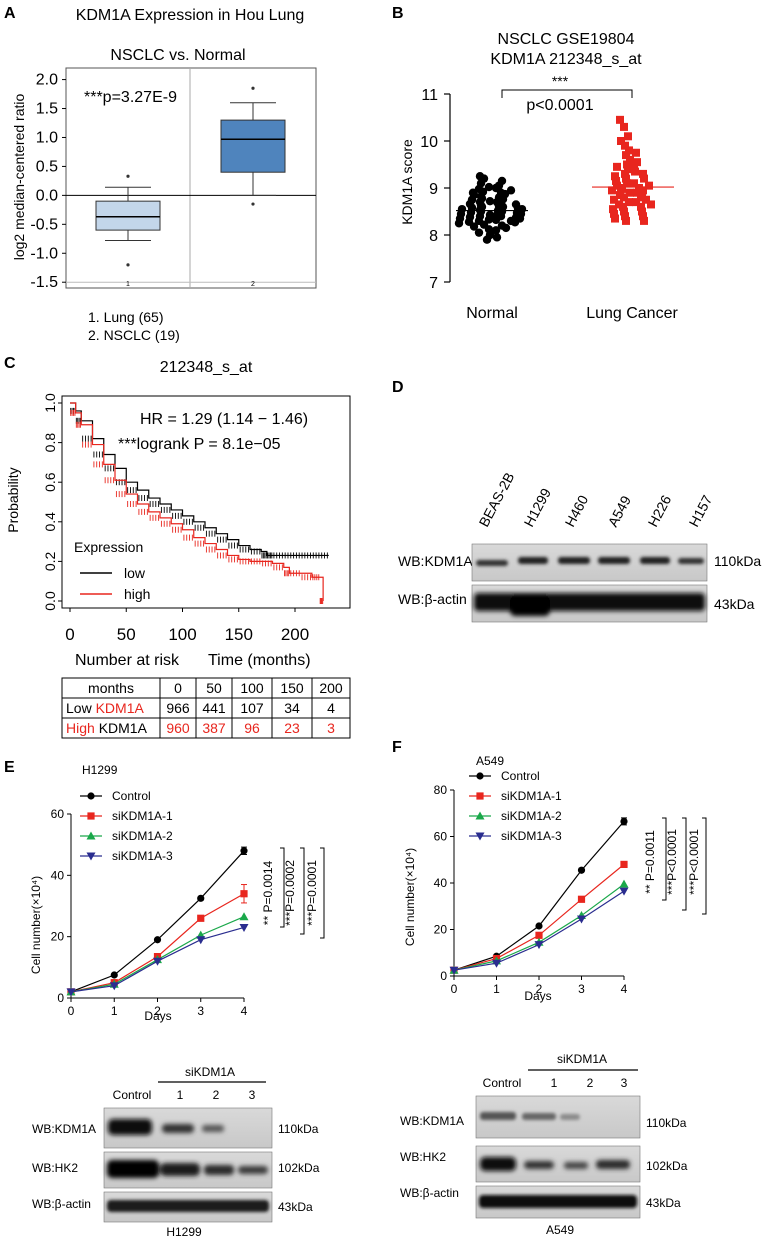 The height and width of the screenshot is (1239, 772). Describe the element at coordinates (666, 1123) in the screenshot. I see `panel-f-blot-kdm1a-size: 110kDa` at that location.